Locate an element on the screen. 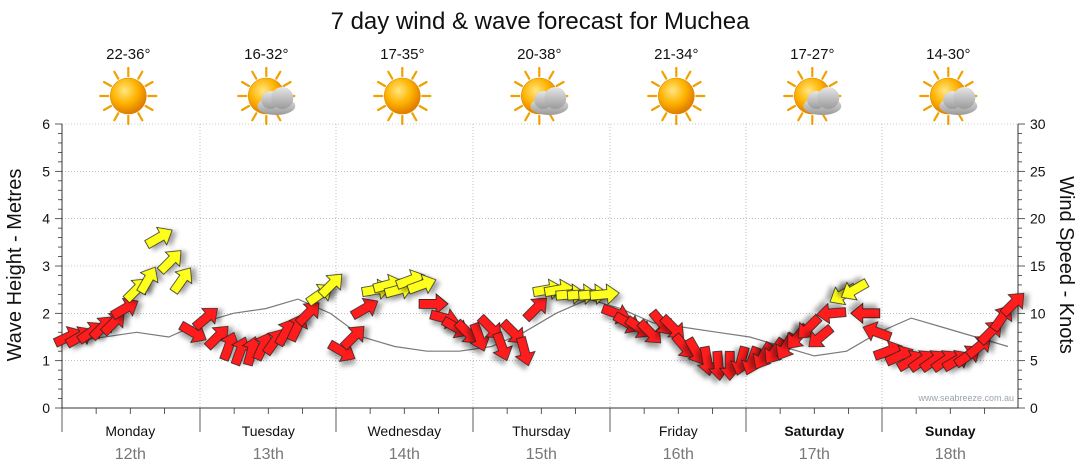 The width and height of the screenshot is (1080, 475). y-left-tick-label: 1 is located at coordinates (46, 361).